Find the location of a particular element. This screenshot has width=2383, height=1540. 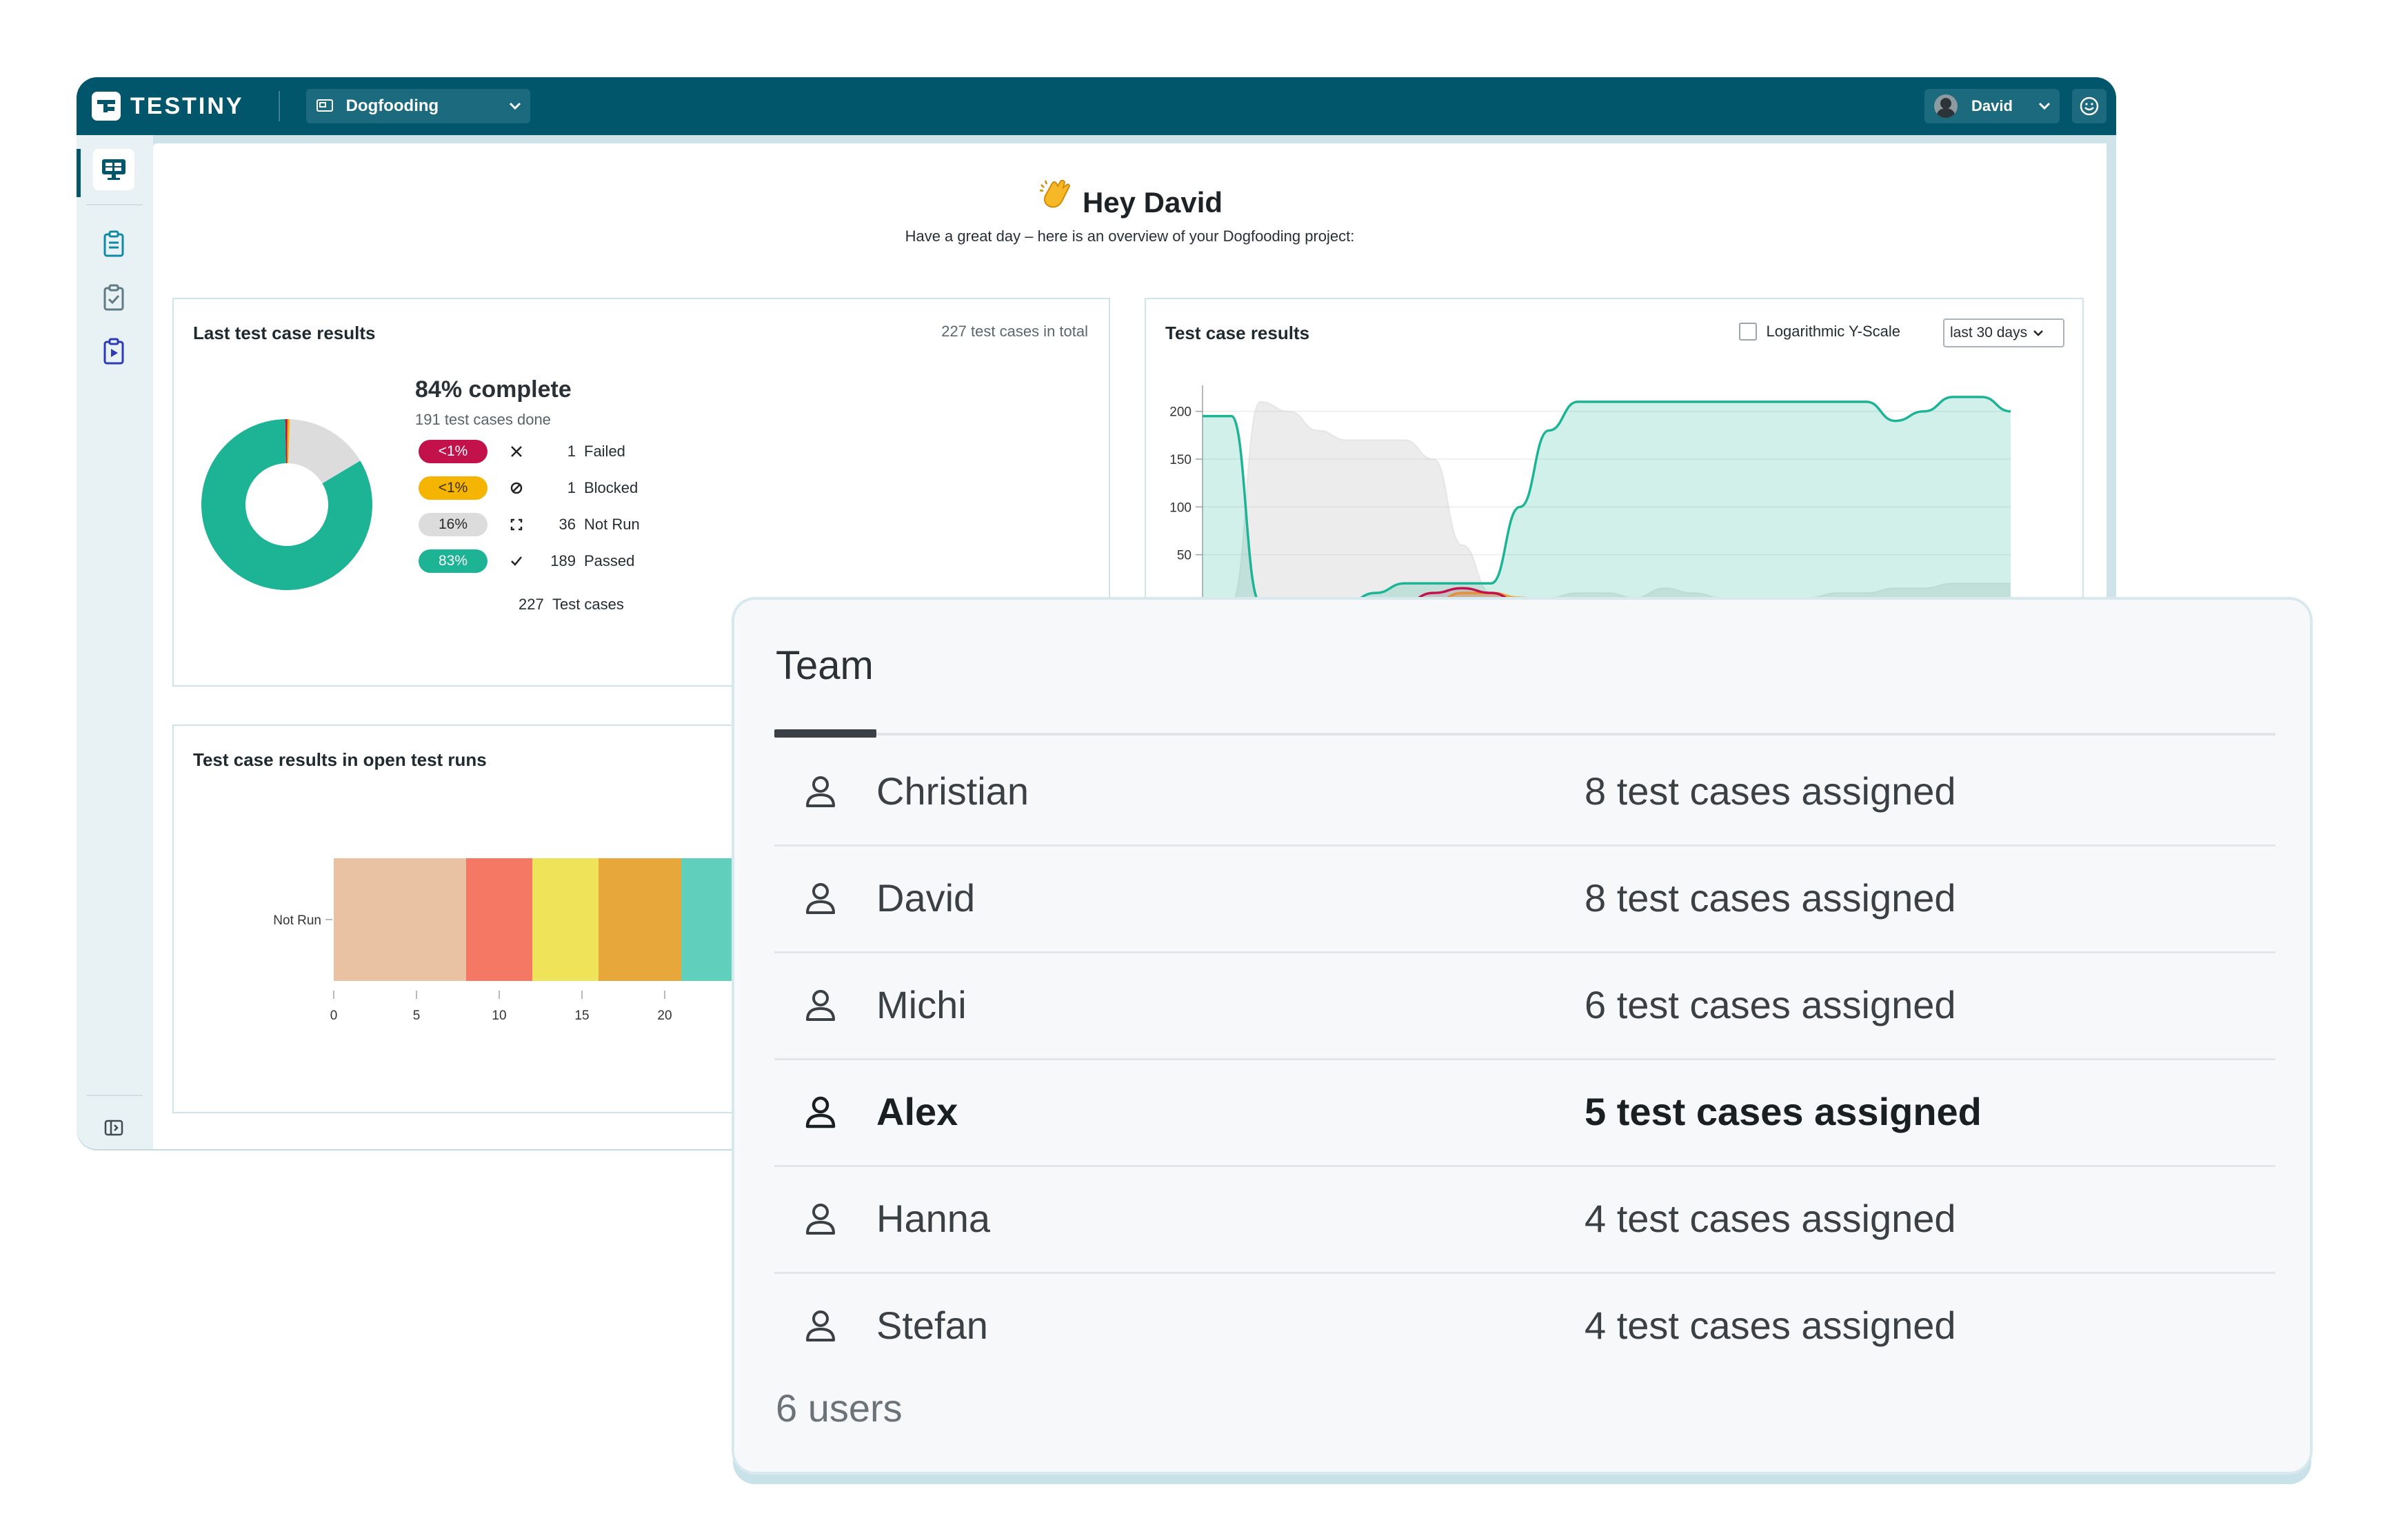

sidebar-collapse-button is located at coordinates (113, 1127).